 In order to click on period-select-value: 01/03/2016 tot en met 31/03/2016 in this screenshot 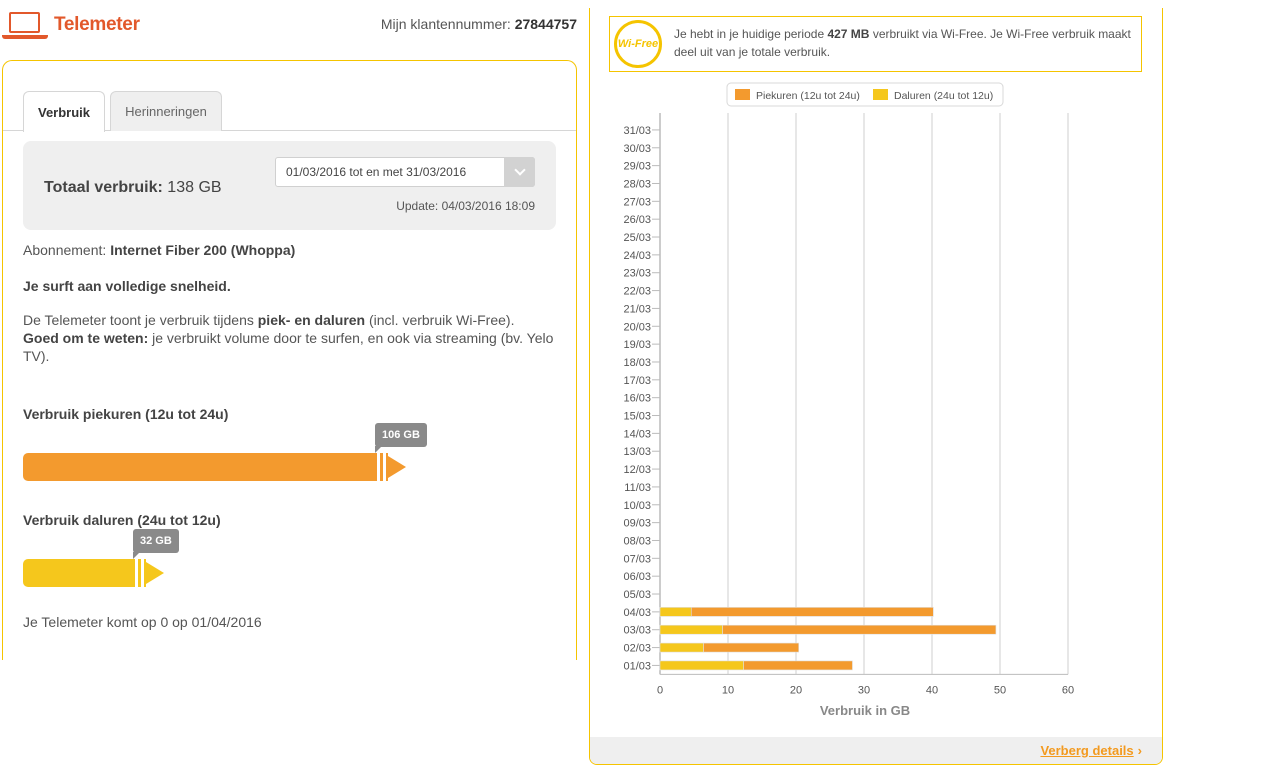, I will do `click(376, 172)`.